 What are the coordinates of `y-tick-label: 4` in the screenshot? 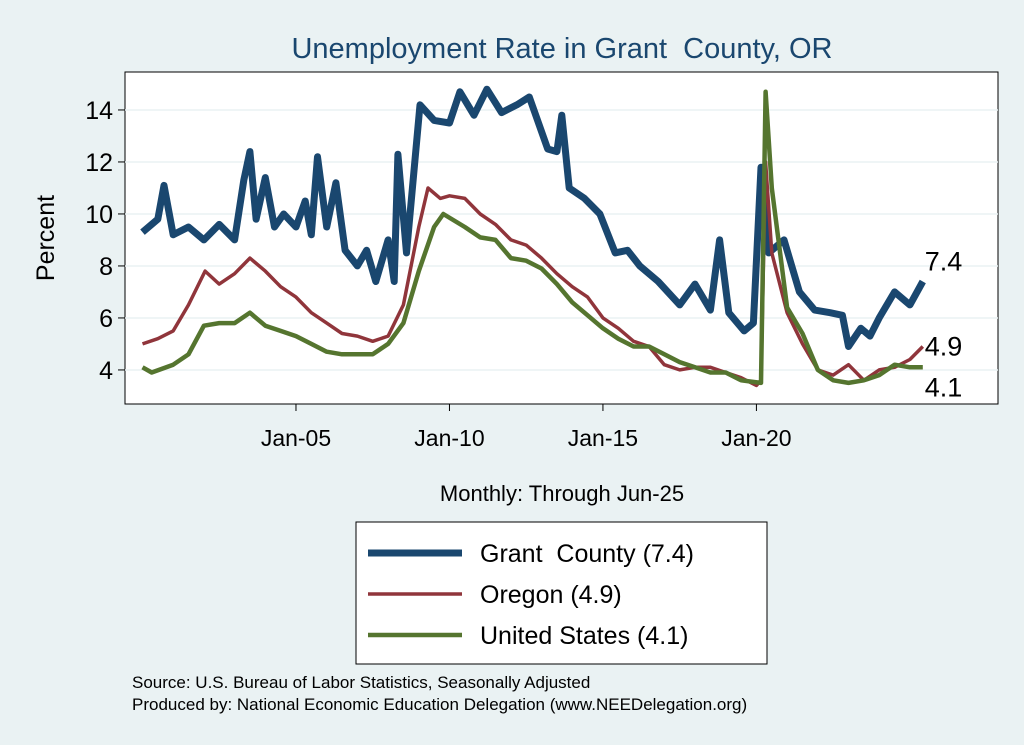 It's located at (106, 371).